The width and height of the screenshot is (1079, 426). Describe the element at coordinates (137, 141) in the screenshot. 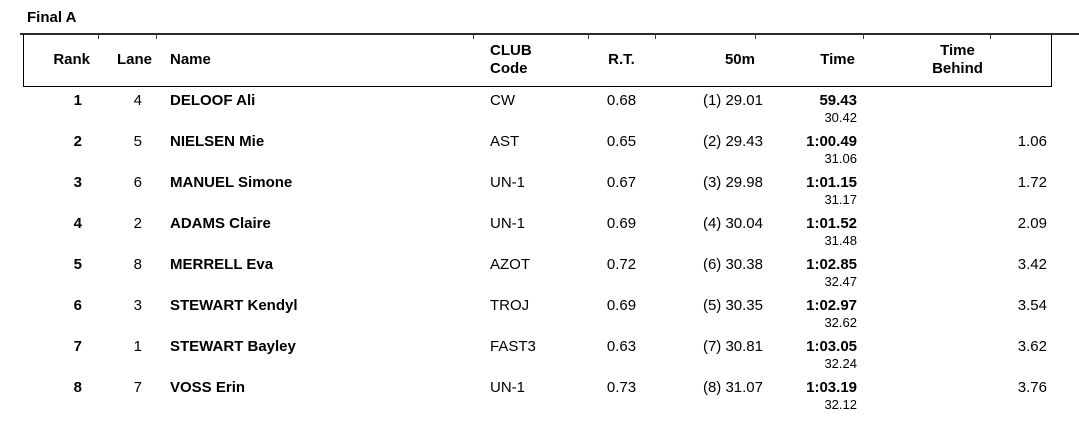

I see `lane-cell: 5` at that location.